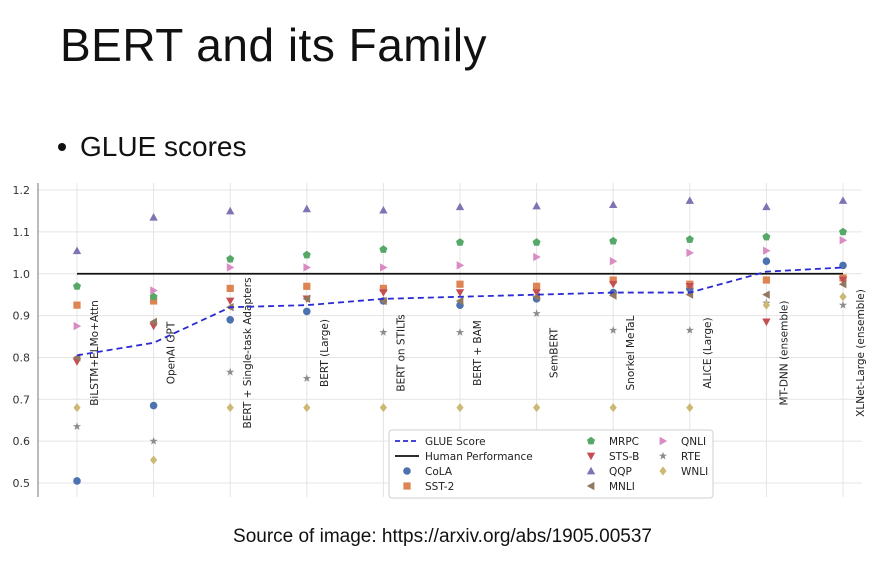 Image resolution: width=885 pixels, height=578 pixels. Describe the element at coordinates (163, 146) in the screenshot. I see `bullet-text: GLUE scores` at that location.